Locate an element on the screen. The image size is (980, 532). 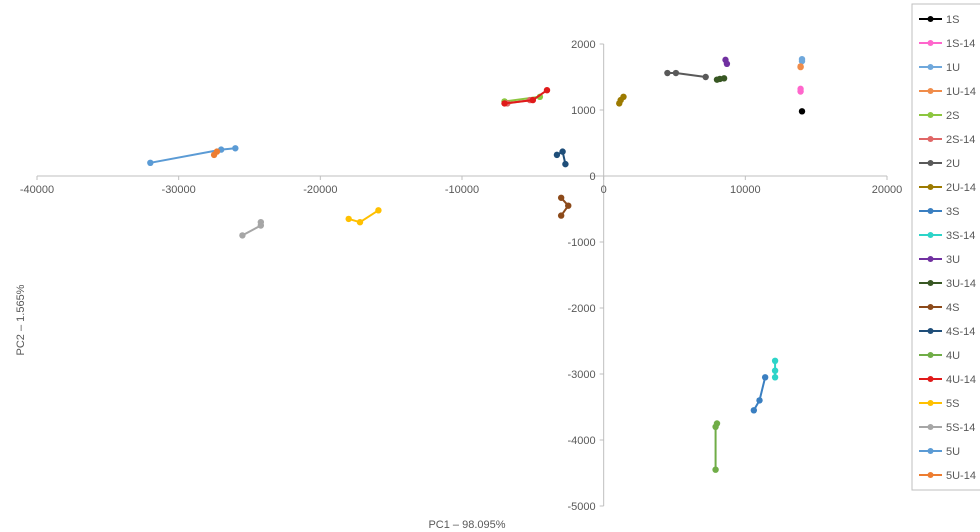
legend-label: 4S-14 is located at coordinates (960, 332).